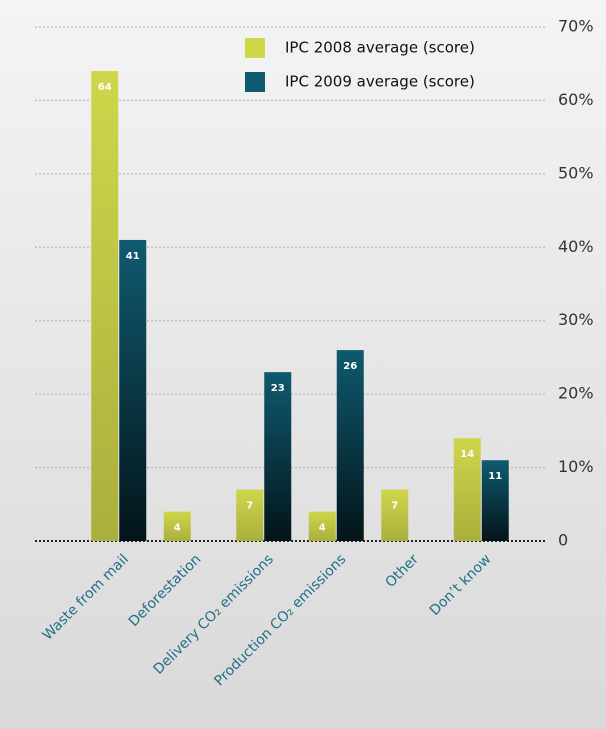 This screenshot has width=606, height=729. I want to click on value-label: 41, so click(133, 256).